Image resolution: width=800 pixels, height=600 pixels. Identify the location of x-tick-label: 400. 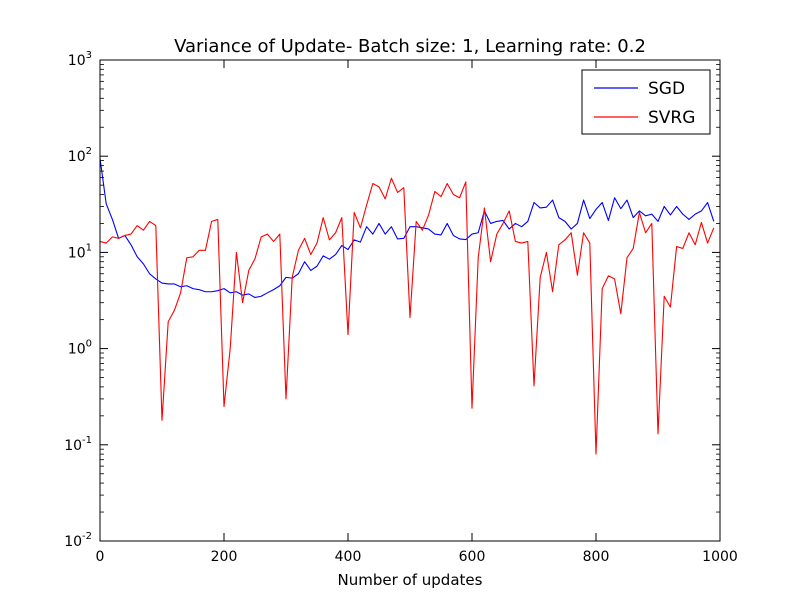
(348, 557).